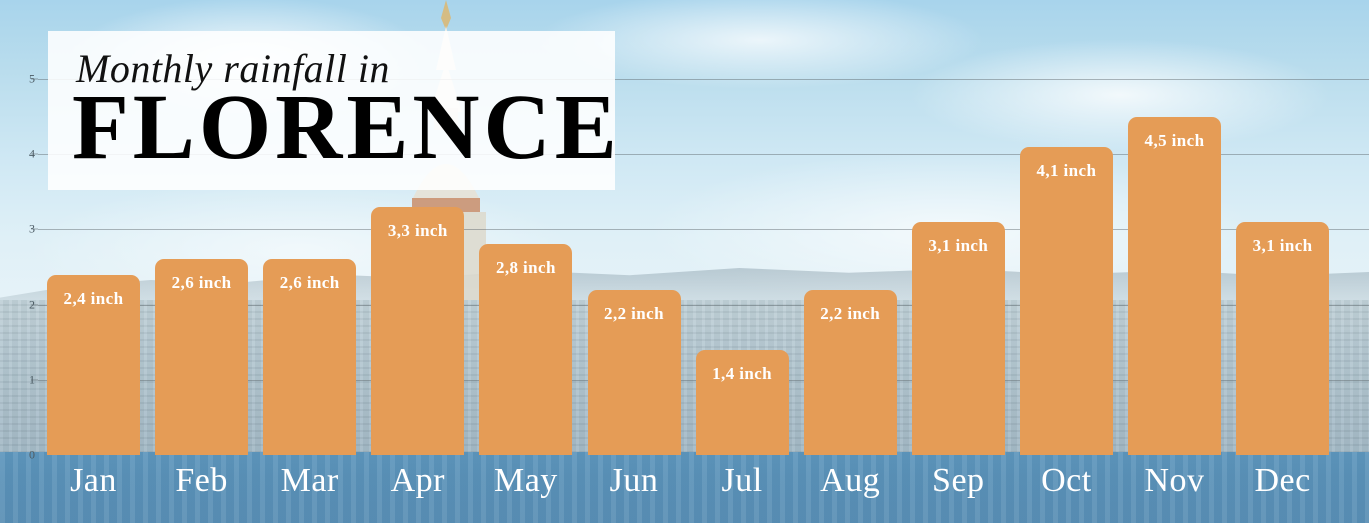  Describe the element at coordinates (1174, 140) in the screenshot. I see `bar-value-label: 4,5 inch` at that location.